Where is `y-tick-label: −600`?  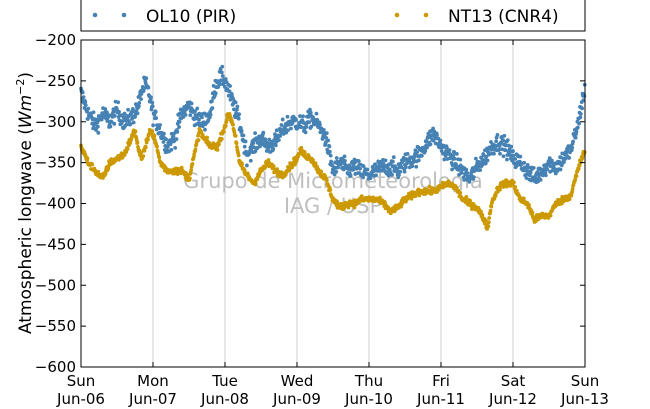 y-tick-label: −600 is located at coordinates (55, 367).